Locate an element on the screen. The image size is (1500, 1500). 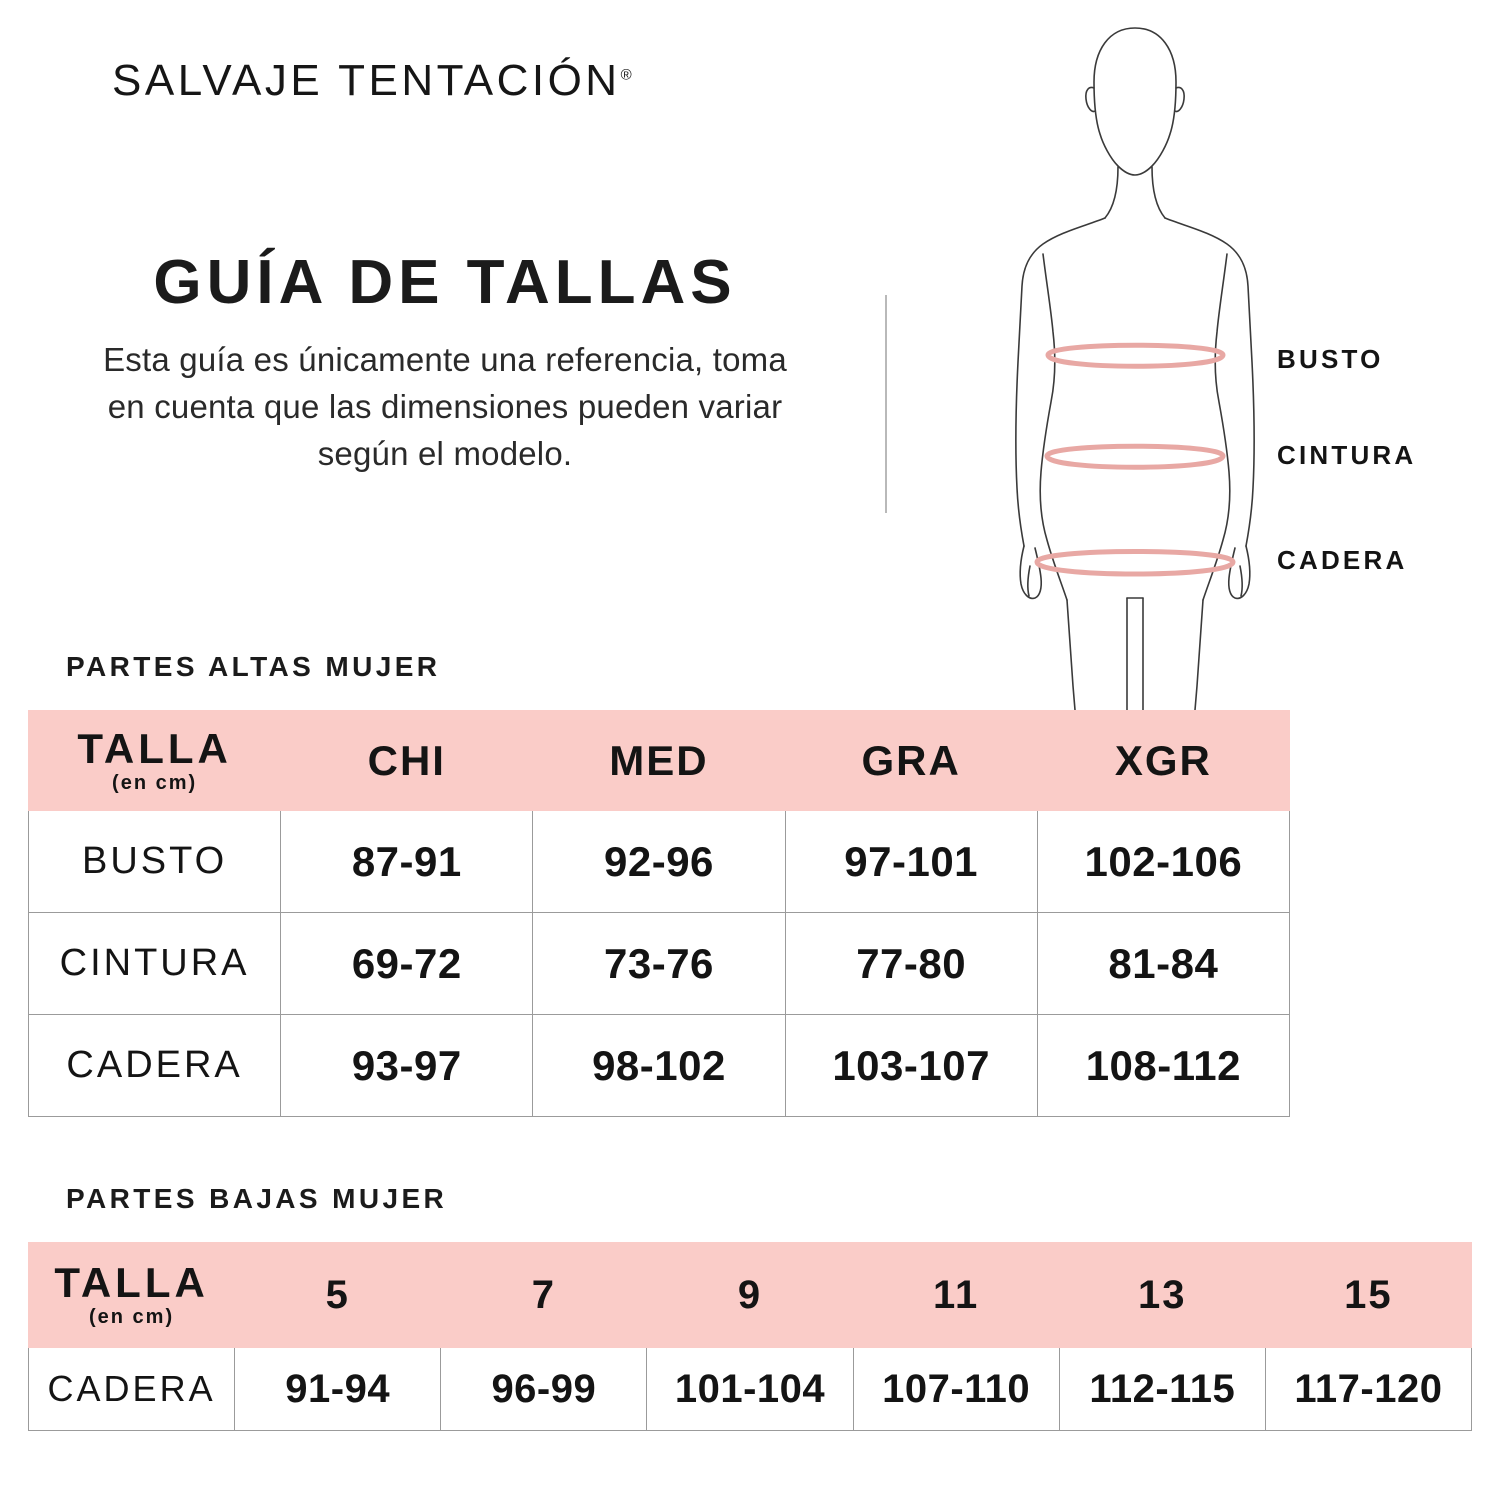
cell-cadera-med: 98-102 is located at coordinates (659, 1065).